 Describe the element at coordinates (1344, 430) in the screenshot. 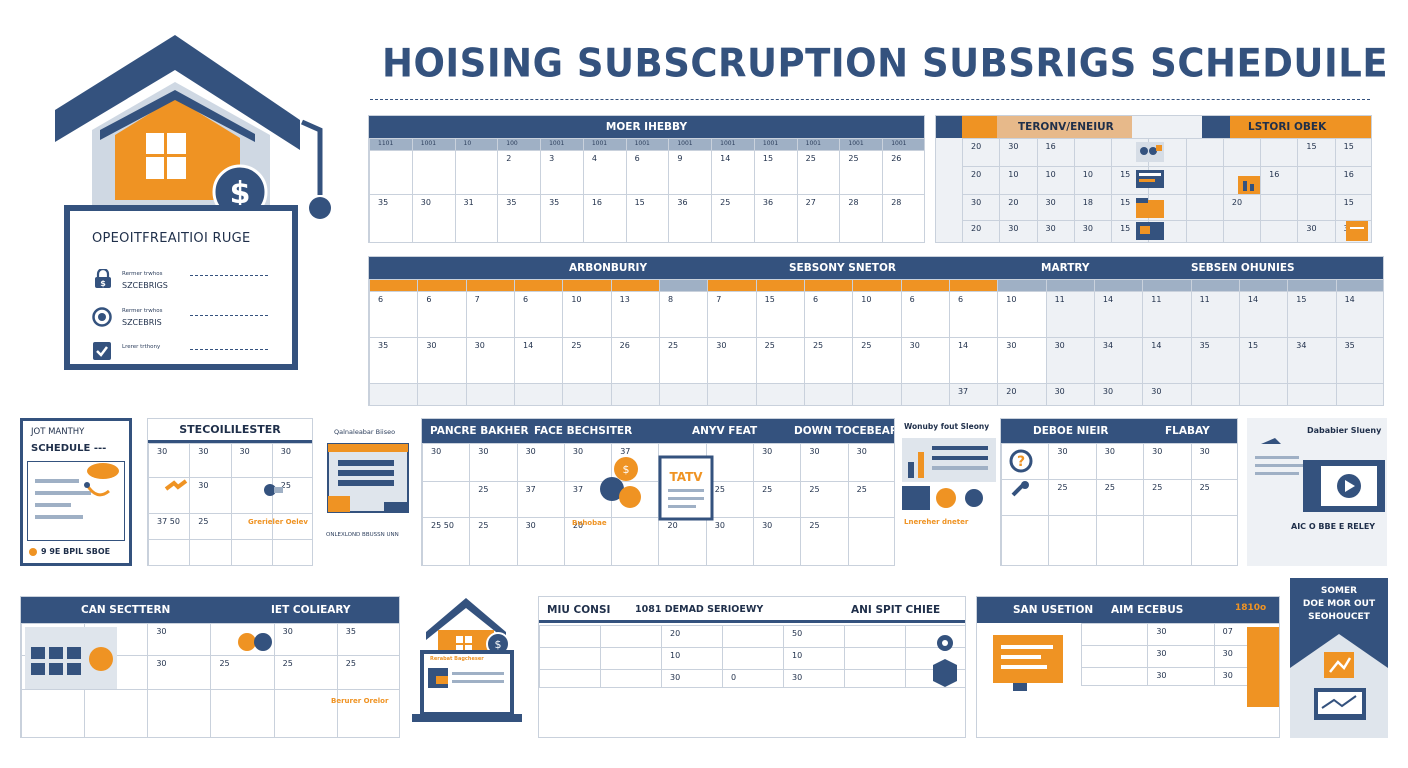

I see `video-title: Dababier Slueny` at that location.